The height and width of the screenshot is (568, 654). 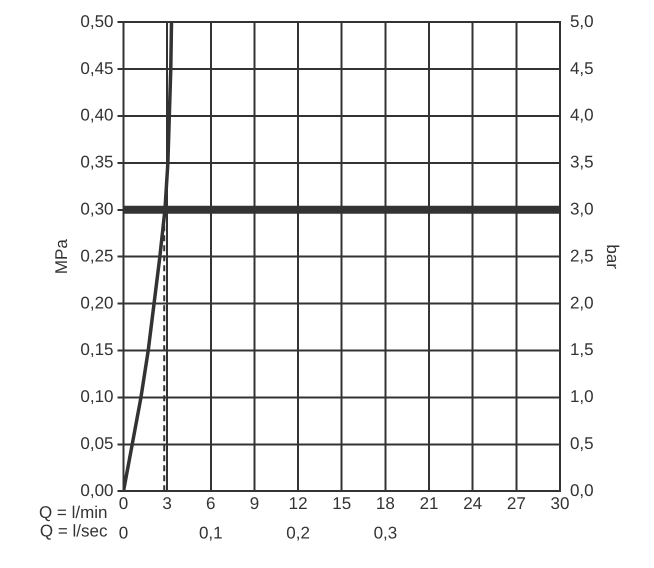 What do you see at coordinates (582, 21) in the screenshot?
I see `y2-tick-label: 5,0` at bounding box center [582, 21].